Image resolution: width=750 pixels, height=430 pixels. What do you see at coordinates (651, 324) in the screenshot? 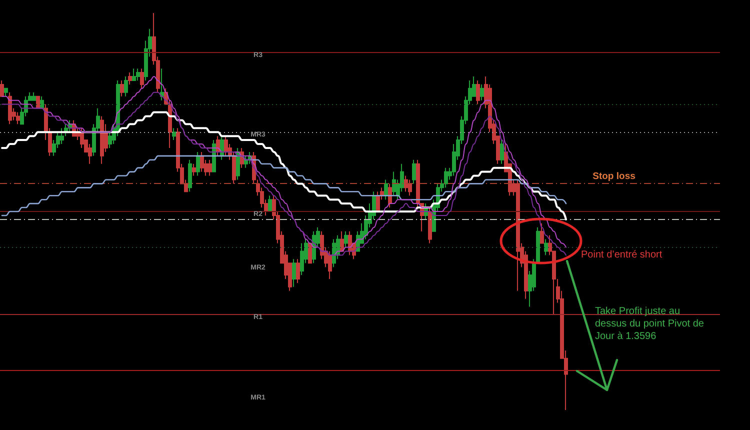
I see `annotation: Take Profit juste au dessus du point Pivot de Jour à 1.3596` at bounding box center [651, 324].